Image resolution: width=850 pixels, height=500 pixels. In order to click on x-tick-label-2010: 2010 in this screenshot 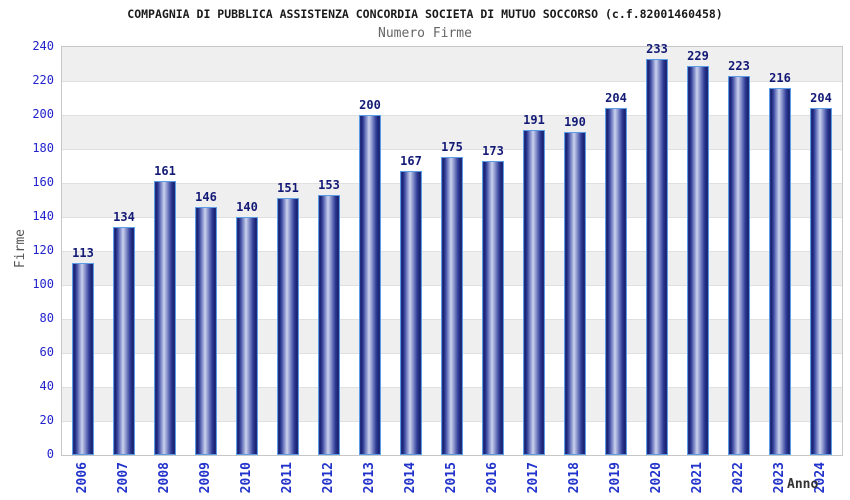, I will do `click(246, 478)`.